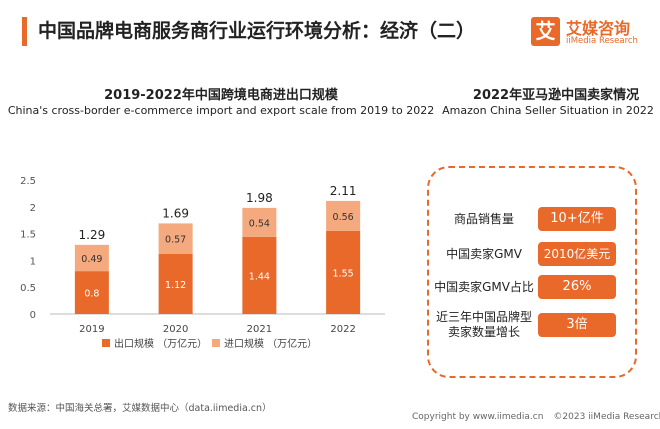  I want to click on bar-import-2021, so click(259, 222).